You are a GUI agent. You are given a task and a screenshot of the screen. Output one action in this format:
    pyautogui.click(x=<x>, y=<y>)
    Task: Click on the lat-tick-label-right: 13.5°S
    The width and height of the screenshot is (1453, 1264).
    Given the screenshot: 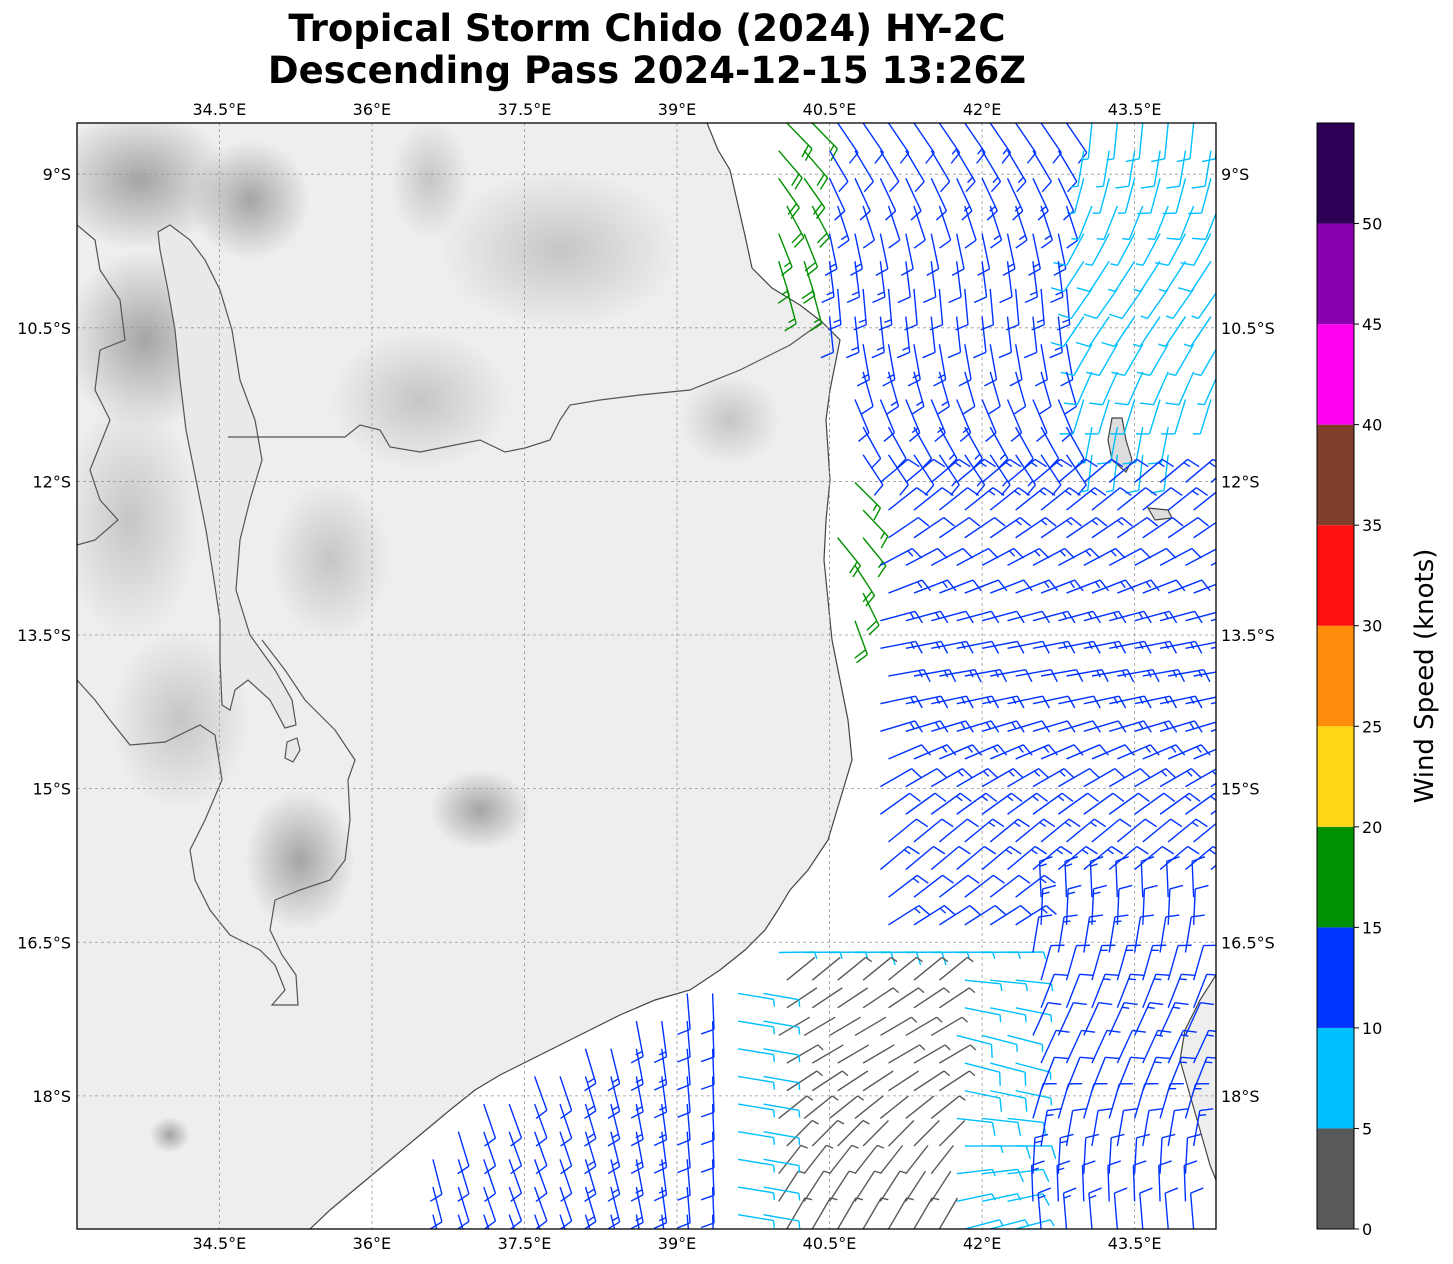 What is the action you would take?
    pyautogui.click(x=1248, y=635)
    